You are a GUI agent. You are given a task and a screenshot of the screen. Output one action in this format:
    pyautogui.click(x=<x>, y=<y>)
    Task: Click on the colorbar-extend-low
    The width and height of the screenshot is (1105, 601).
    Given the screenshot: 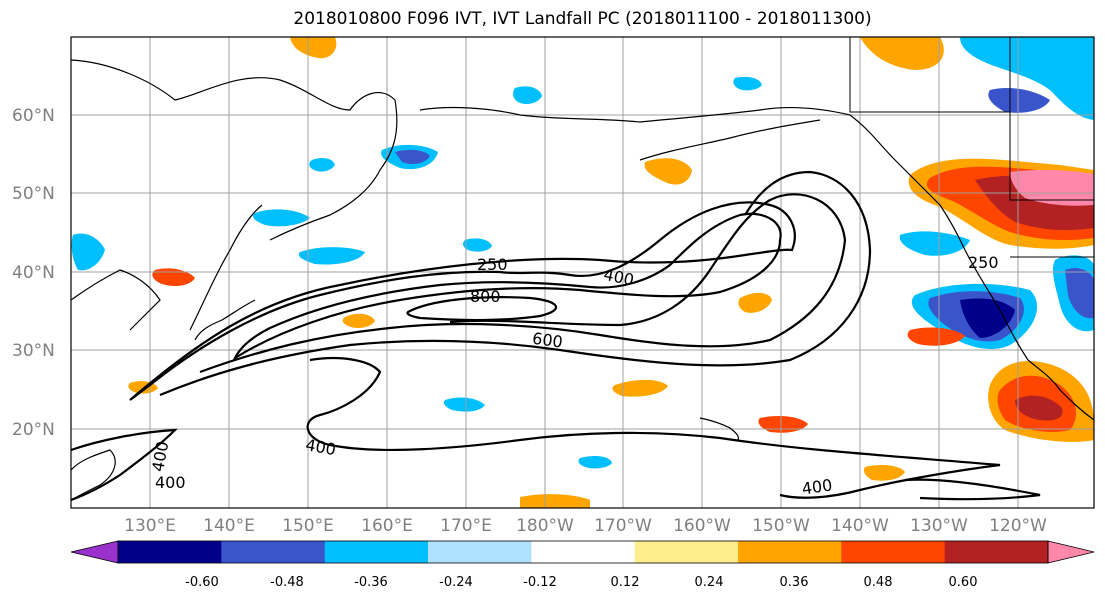 What is the action you would take?
    pyautogui.click(x=94, y=552)
    